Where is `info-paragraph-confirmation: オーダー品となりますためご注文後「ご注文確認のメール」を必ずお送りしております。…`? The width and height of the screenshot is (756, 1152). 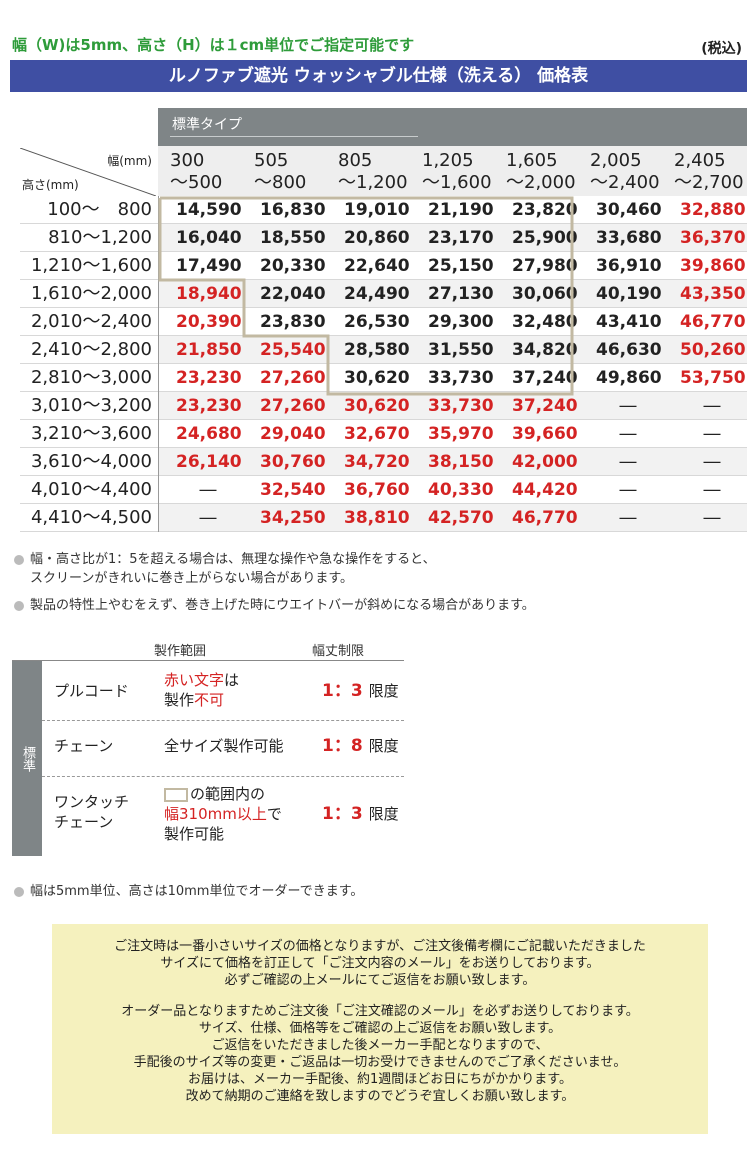 info-paragraph-confirmation: オーダー品となりますためご注文後「ご注文確認のメール」を必ずお送りしております。… is located at coordinates (380, 1054).